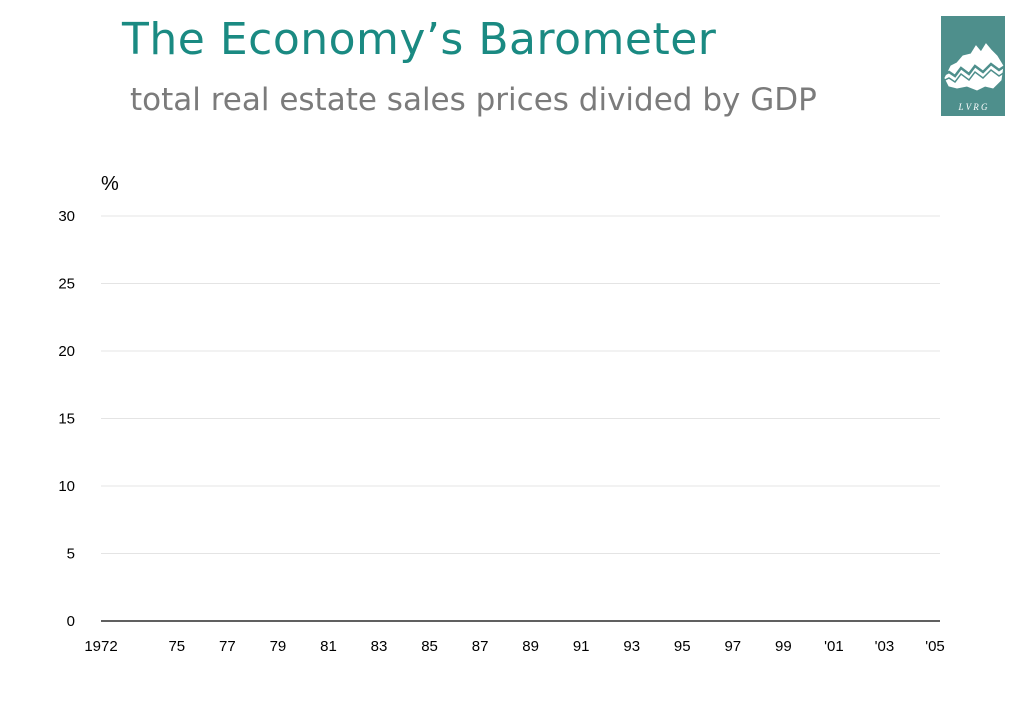 The width and height of the screenshot is (1024, 710). What do you see at coordinates (66, 284) in the screenshot?
I see `y-tick-label: 25` at bounding box center [66, 284].